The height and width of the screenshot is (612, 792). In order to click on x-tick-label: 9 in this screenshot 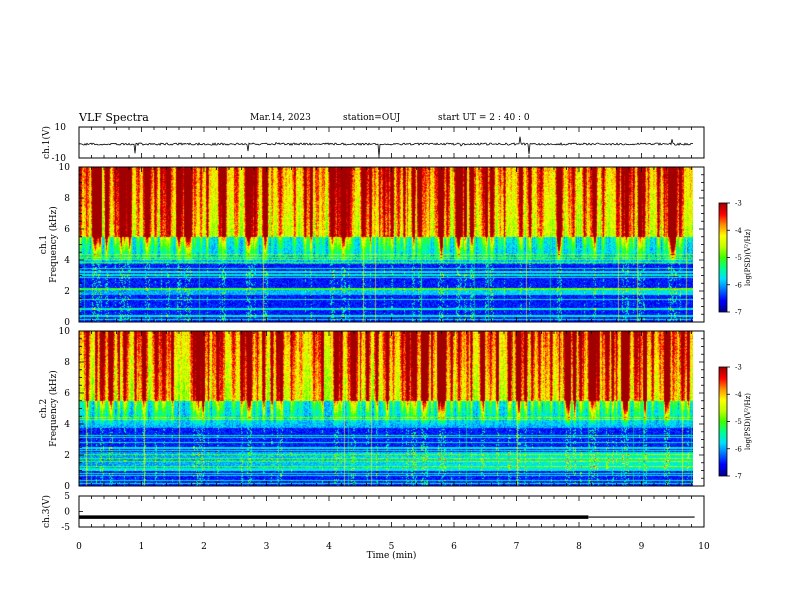, I will do `click(642, 547)`.